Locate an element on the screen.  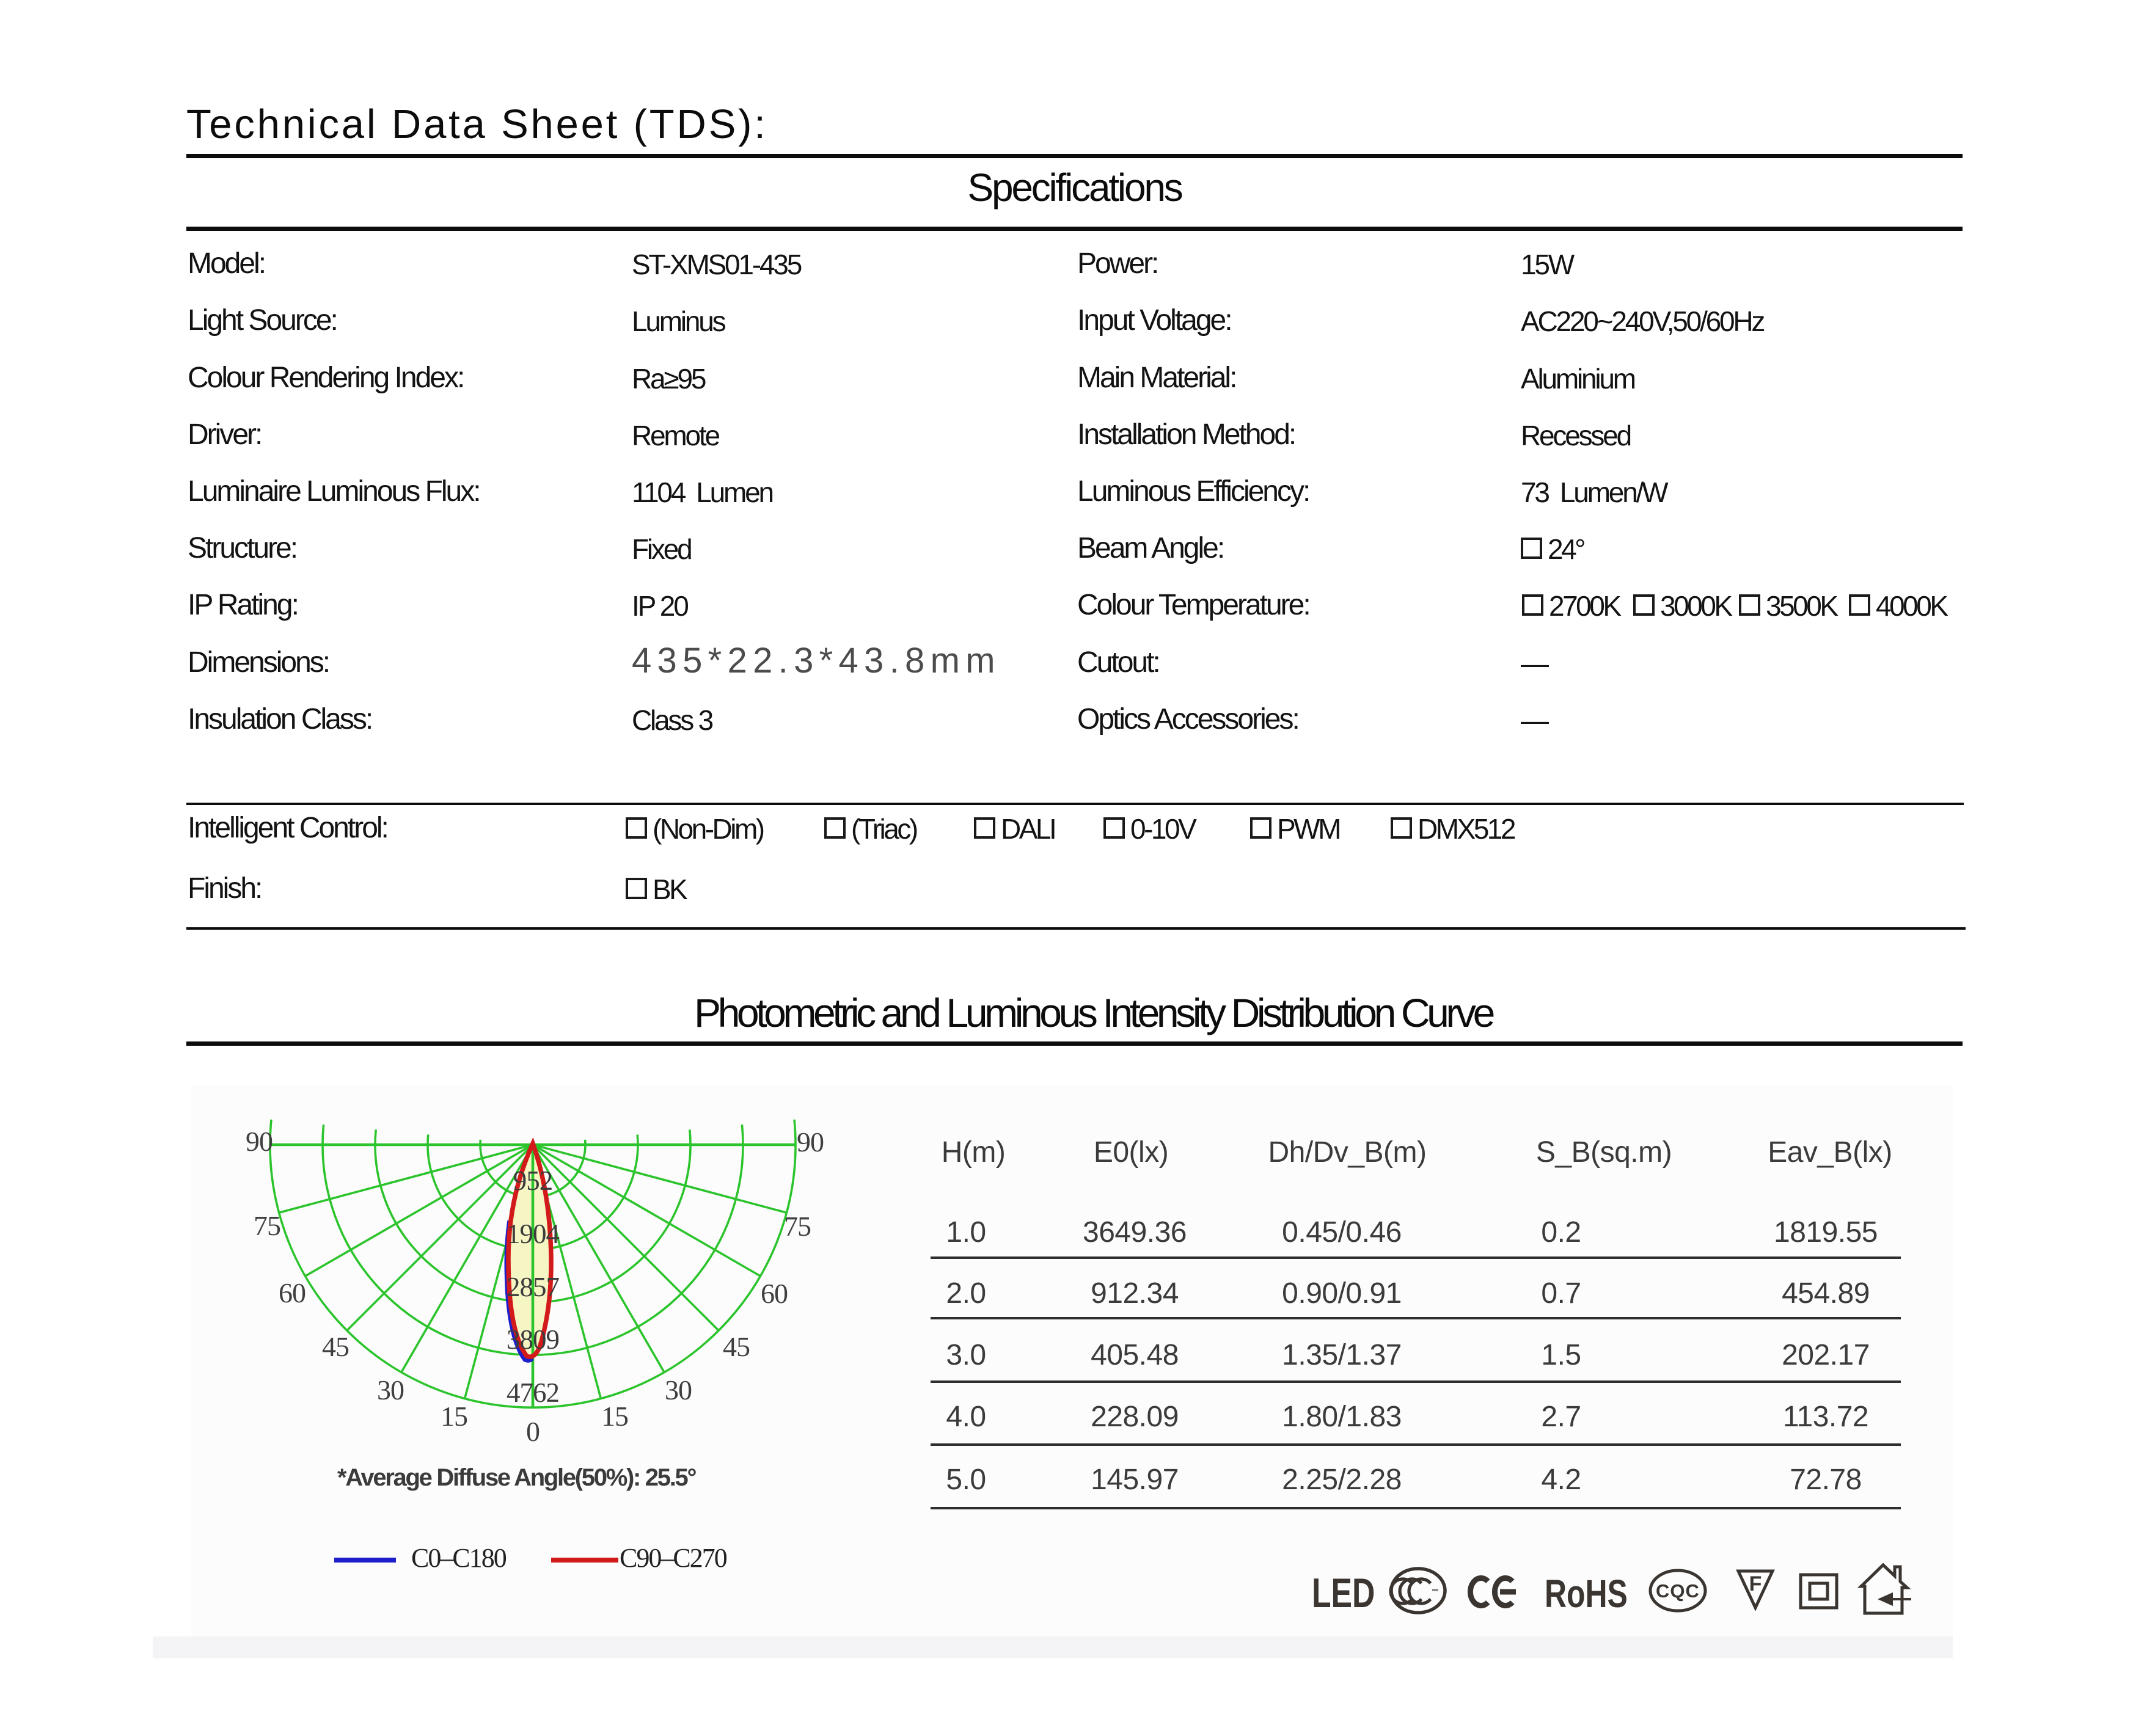
svg-text: F is located at coordinates (1755, 1584).